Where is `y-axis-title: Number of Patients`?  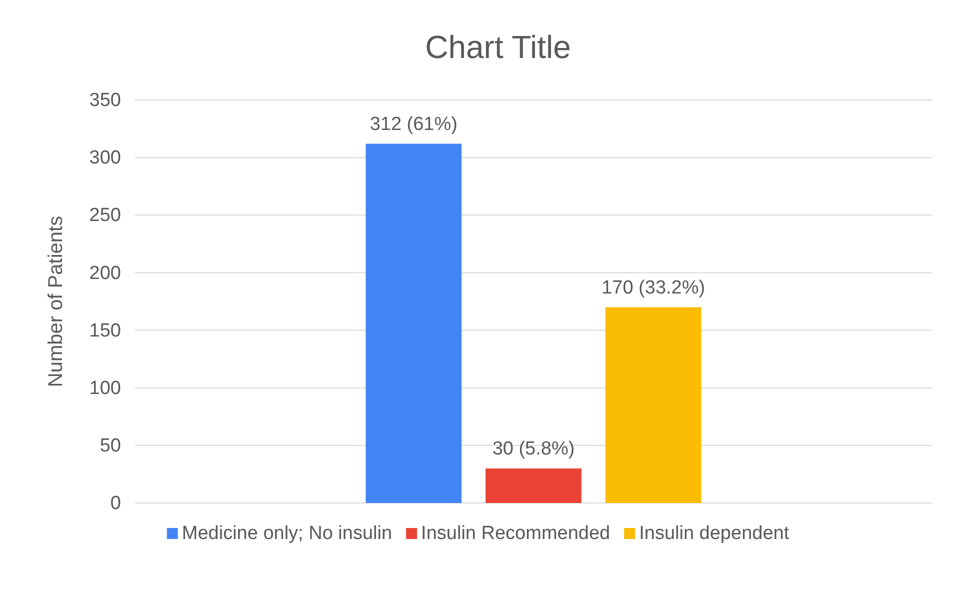 y-axis-title: Number of Patients is located at coordinates (56, 302).